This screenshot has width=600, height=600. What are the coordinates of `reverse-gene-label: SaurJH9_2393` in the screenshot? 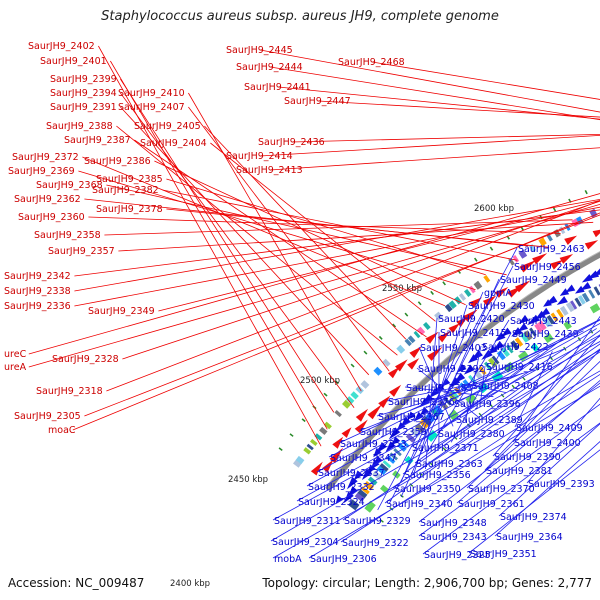 It's located at (561, 484).